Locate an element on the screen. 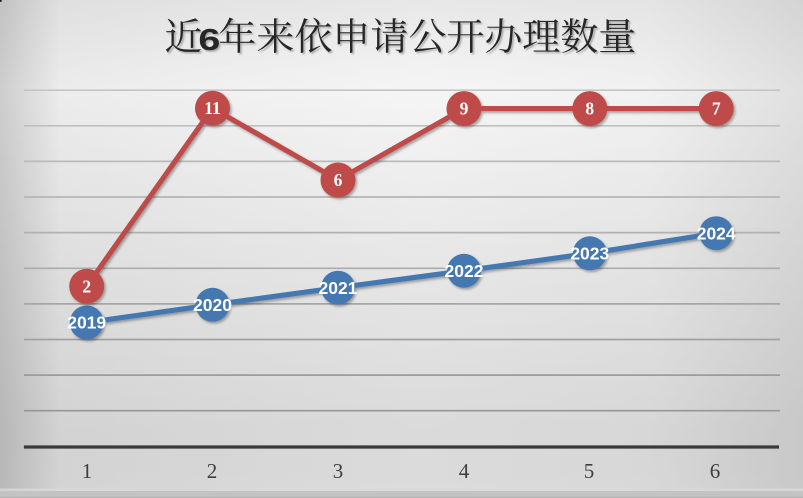 The image size is (803, 498). svg-text: 2020 is located at coordinates (212, 305).